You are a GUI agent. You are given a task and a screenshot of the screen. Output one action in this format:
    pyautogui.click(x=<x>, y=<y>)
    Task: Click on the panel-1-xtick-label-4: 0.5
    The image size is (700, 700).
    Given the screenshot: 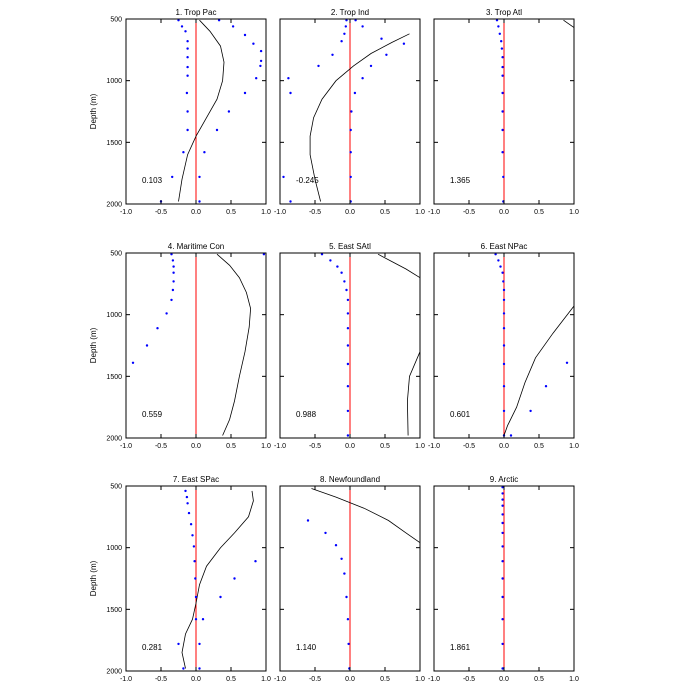 What is the action you would take?
    pyautogui.click(x=231, y=212)
    